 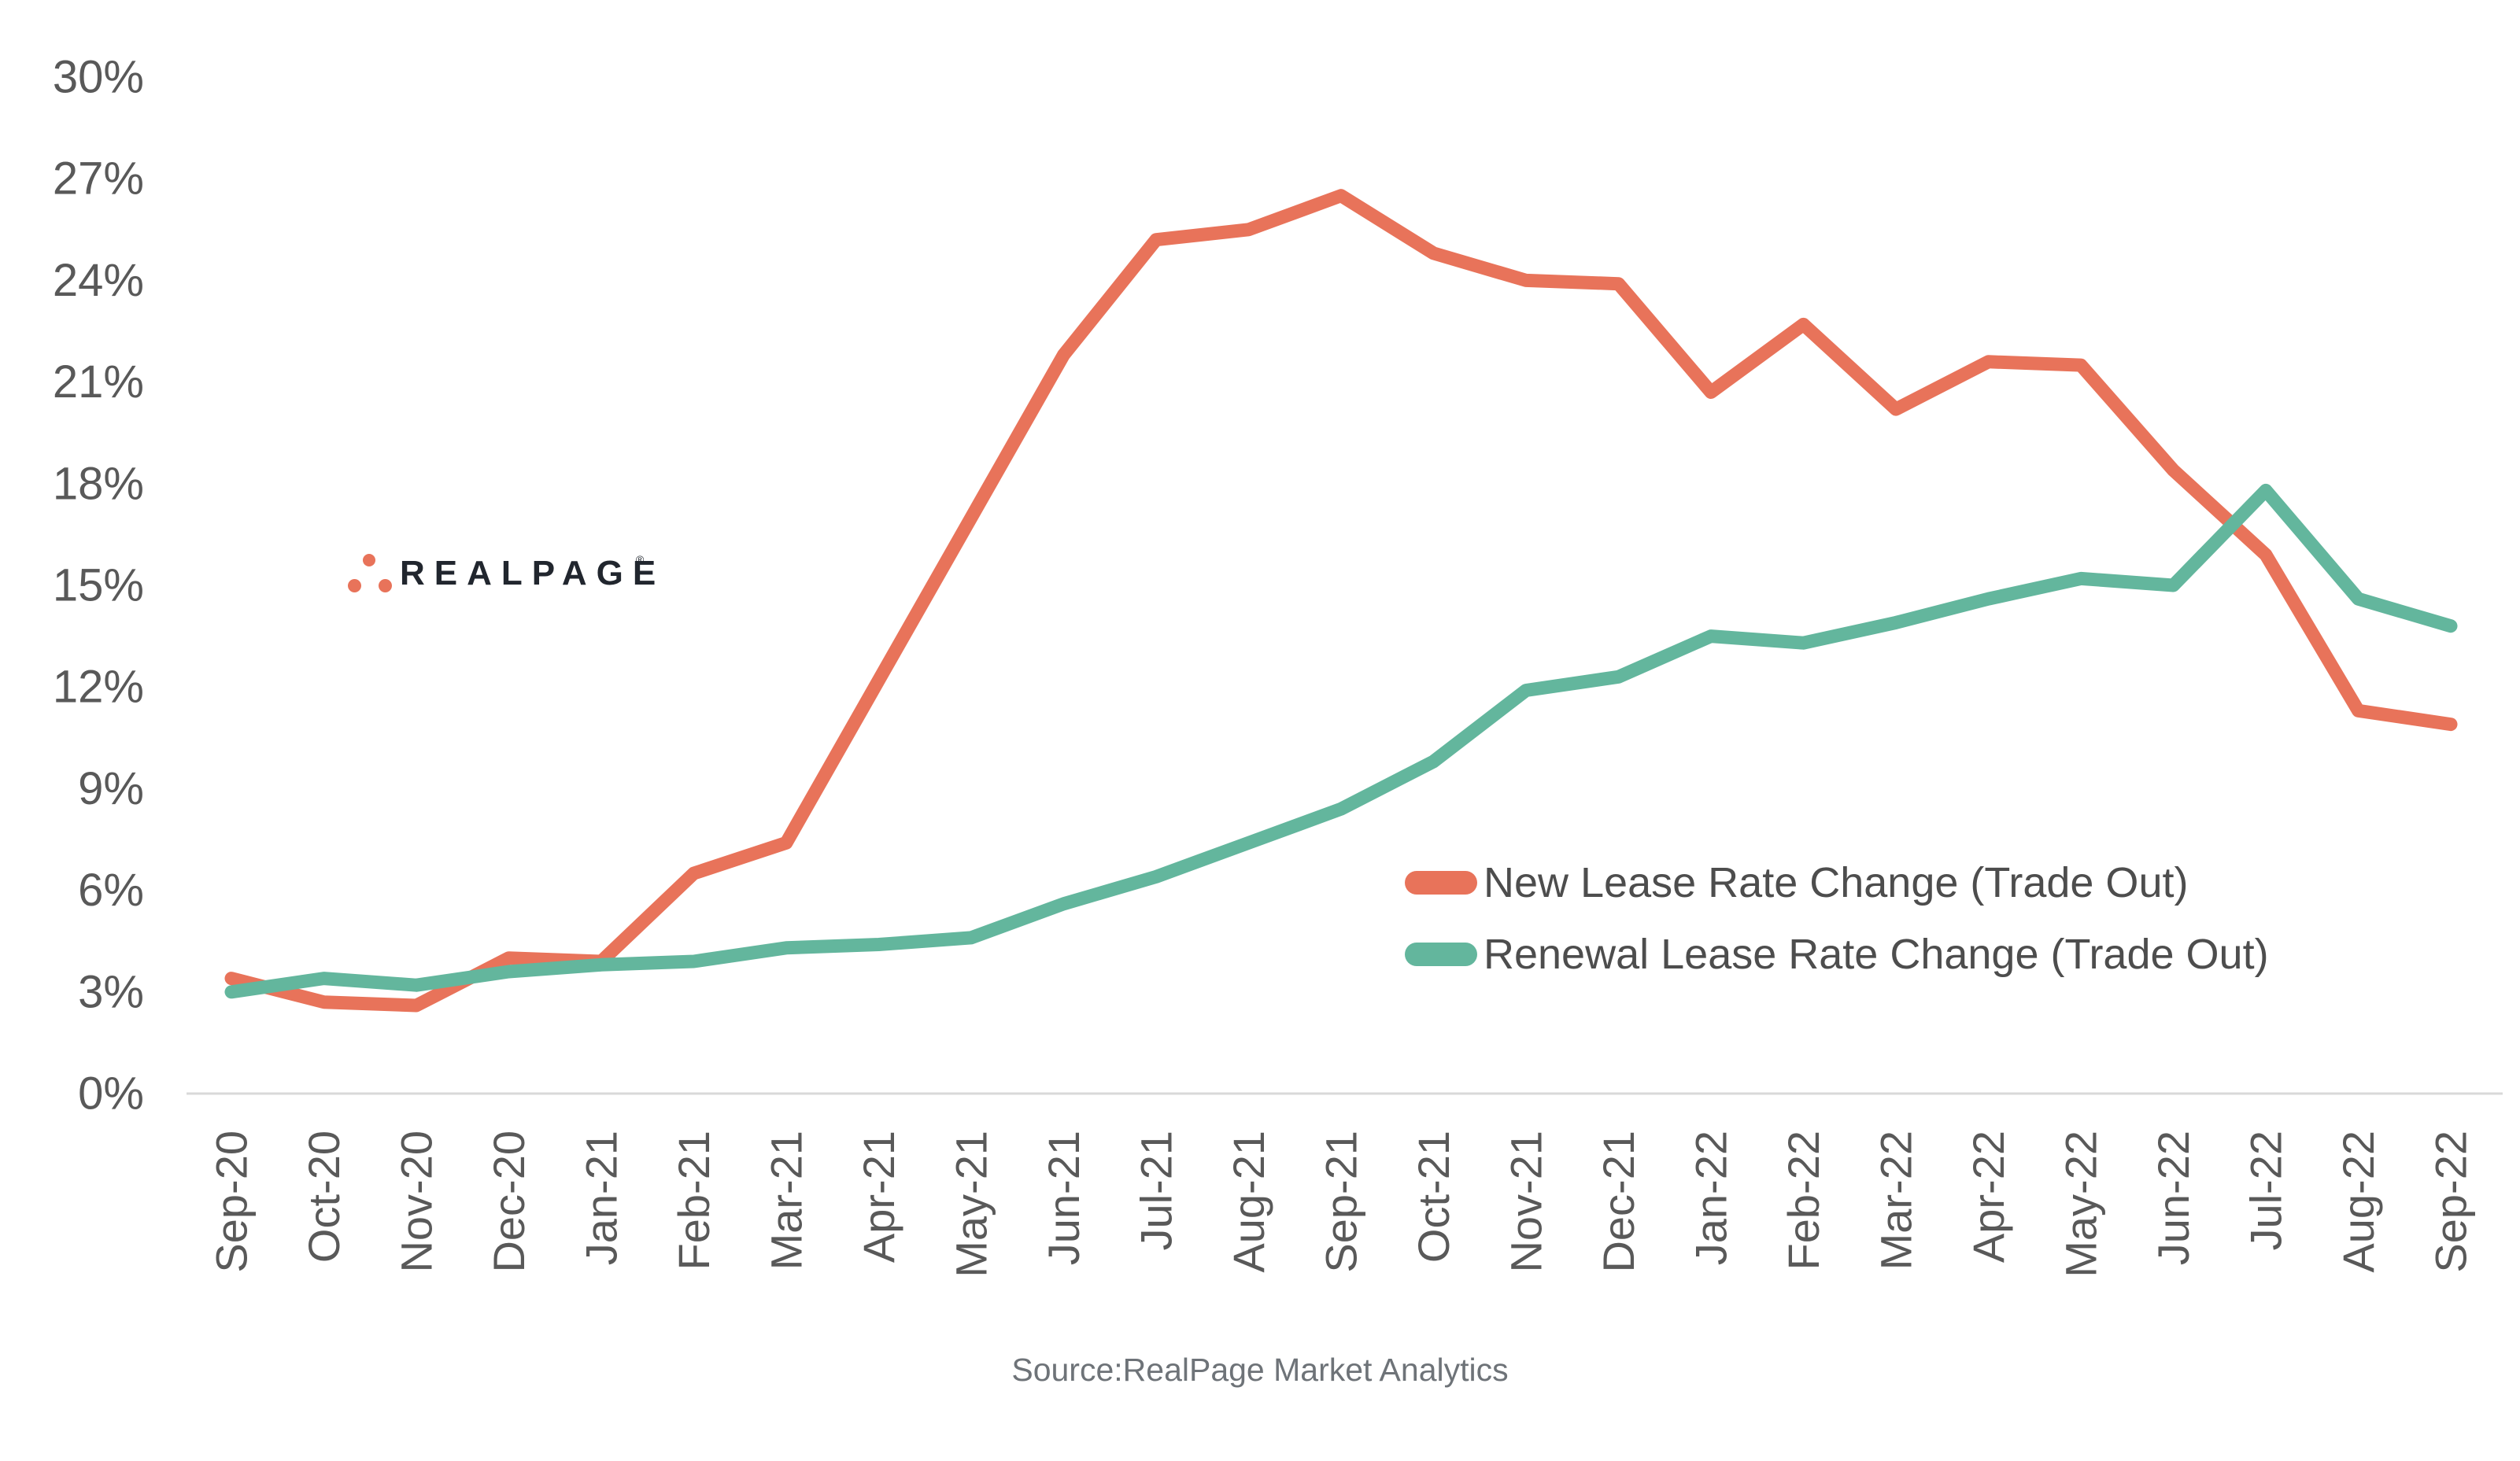 What do you see at coordinates (1441, 954) in the screenshot?
I see `renewal-lease-swatch-icon` at bounding box center [1441, 954].